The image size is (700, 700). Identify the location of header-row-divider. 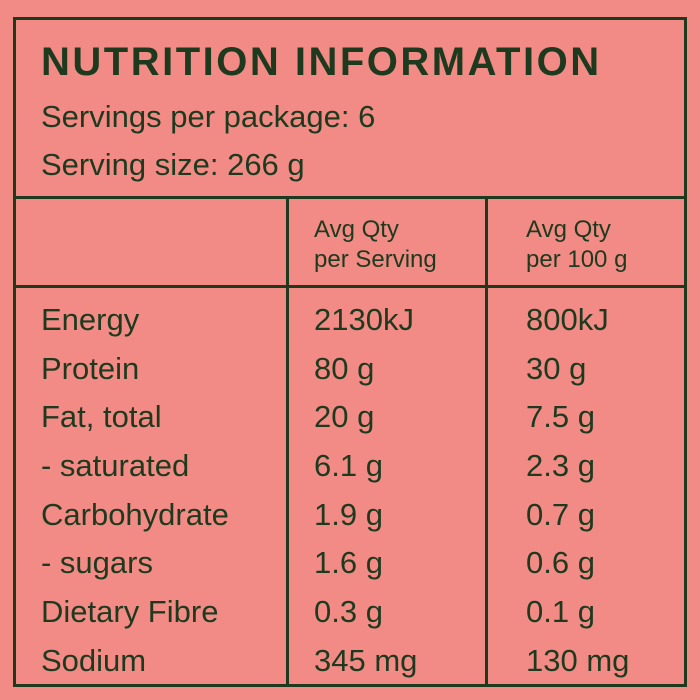
(350, 286).